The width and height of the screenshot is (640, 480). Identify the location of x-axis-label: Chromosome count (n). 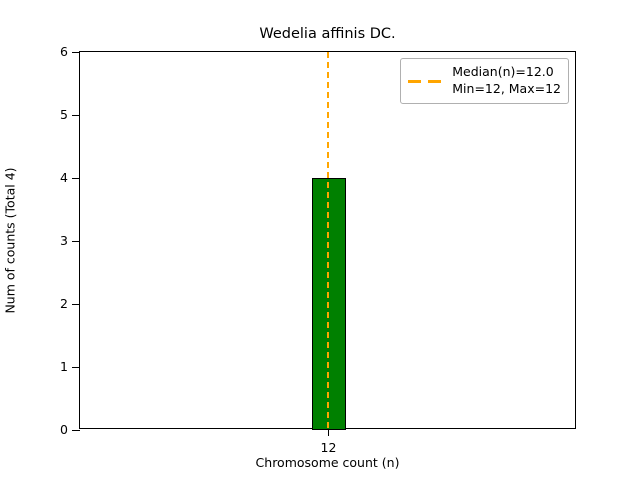
(327, 462).